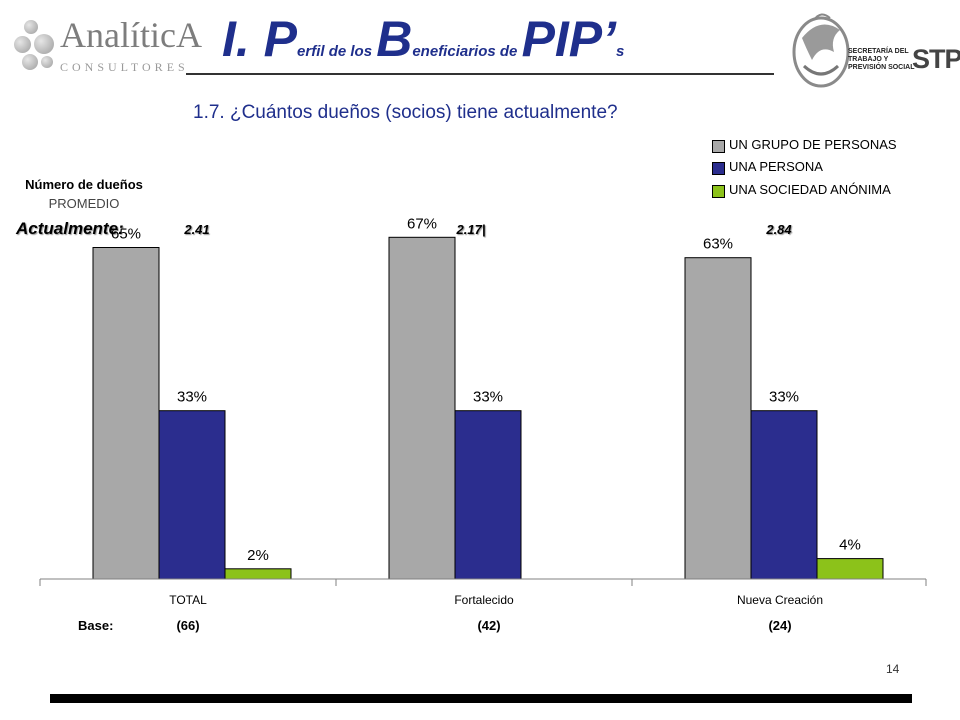 This screenshot has width=960, height=720. What do you see at coordinates (878, 51) in the screenshot?
I see `org-line: SECRETARÍA DEL` at bounding box center [878, 51].